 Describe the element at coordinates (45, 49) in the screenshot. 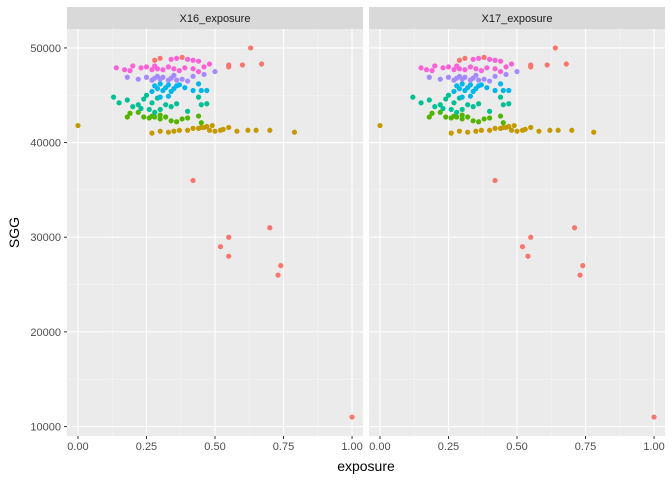

I see `y-tick-label: 50000` at that location.